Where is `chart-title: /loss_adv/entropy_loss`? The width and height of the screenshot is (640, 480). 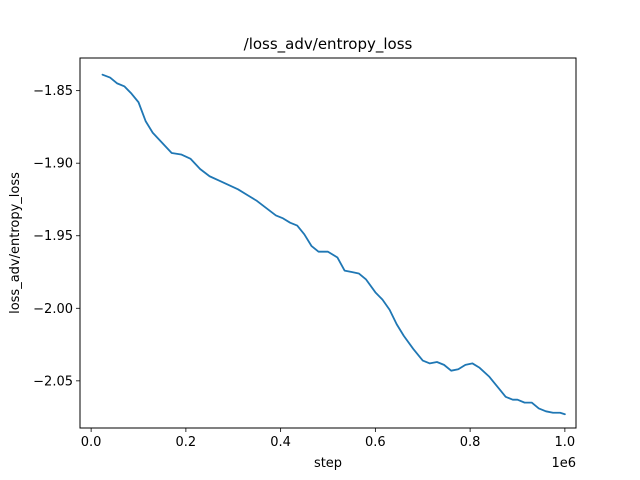
chart-title: /loss_adv/entropy_loss is located at coordinates (328, 44).